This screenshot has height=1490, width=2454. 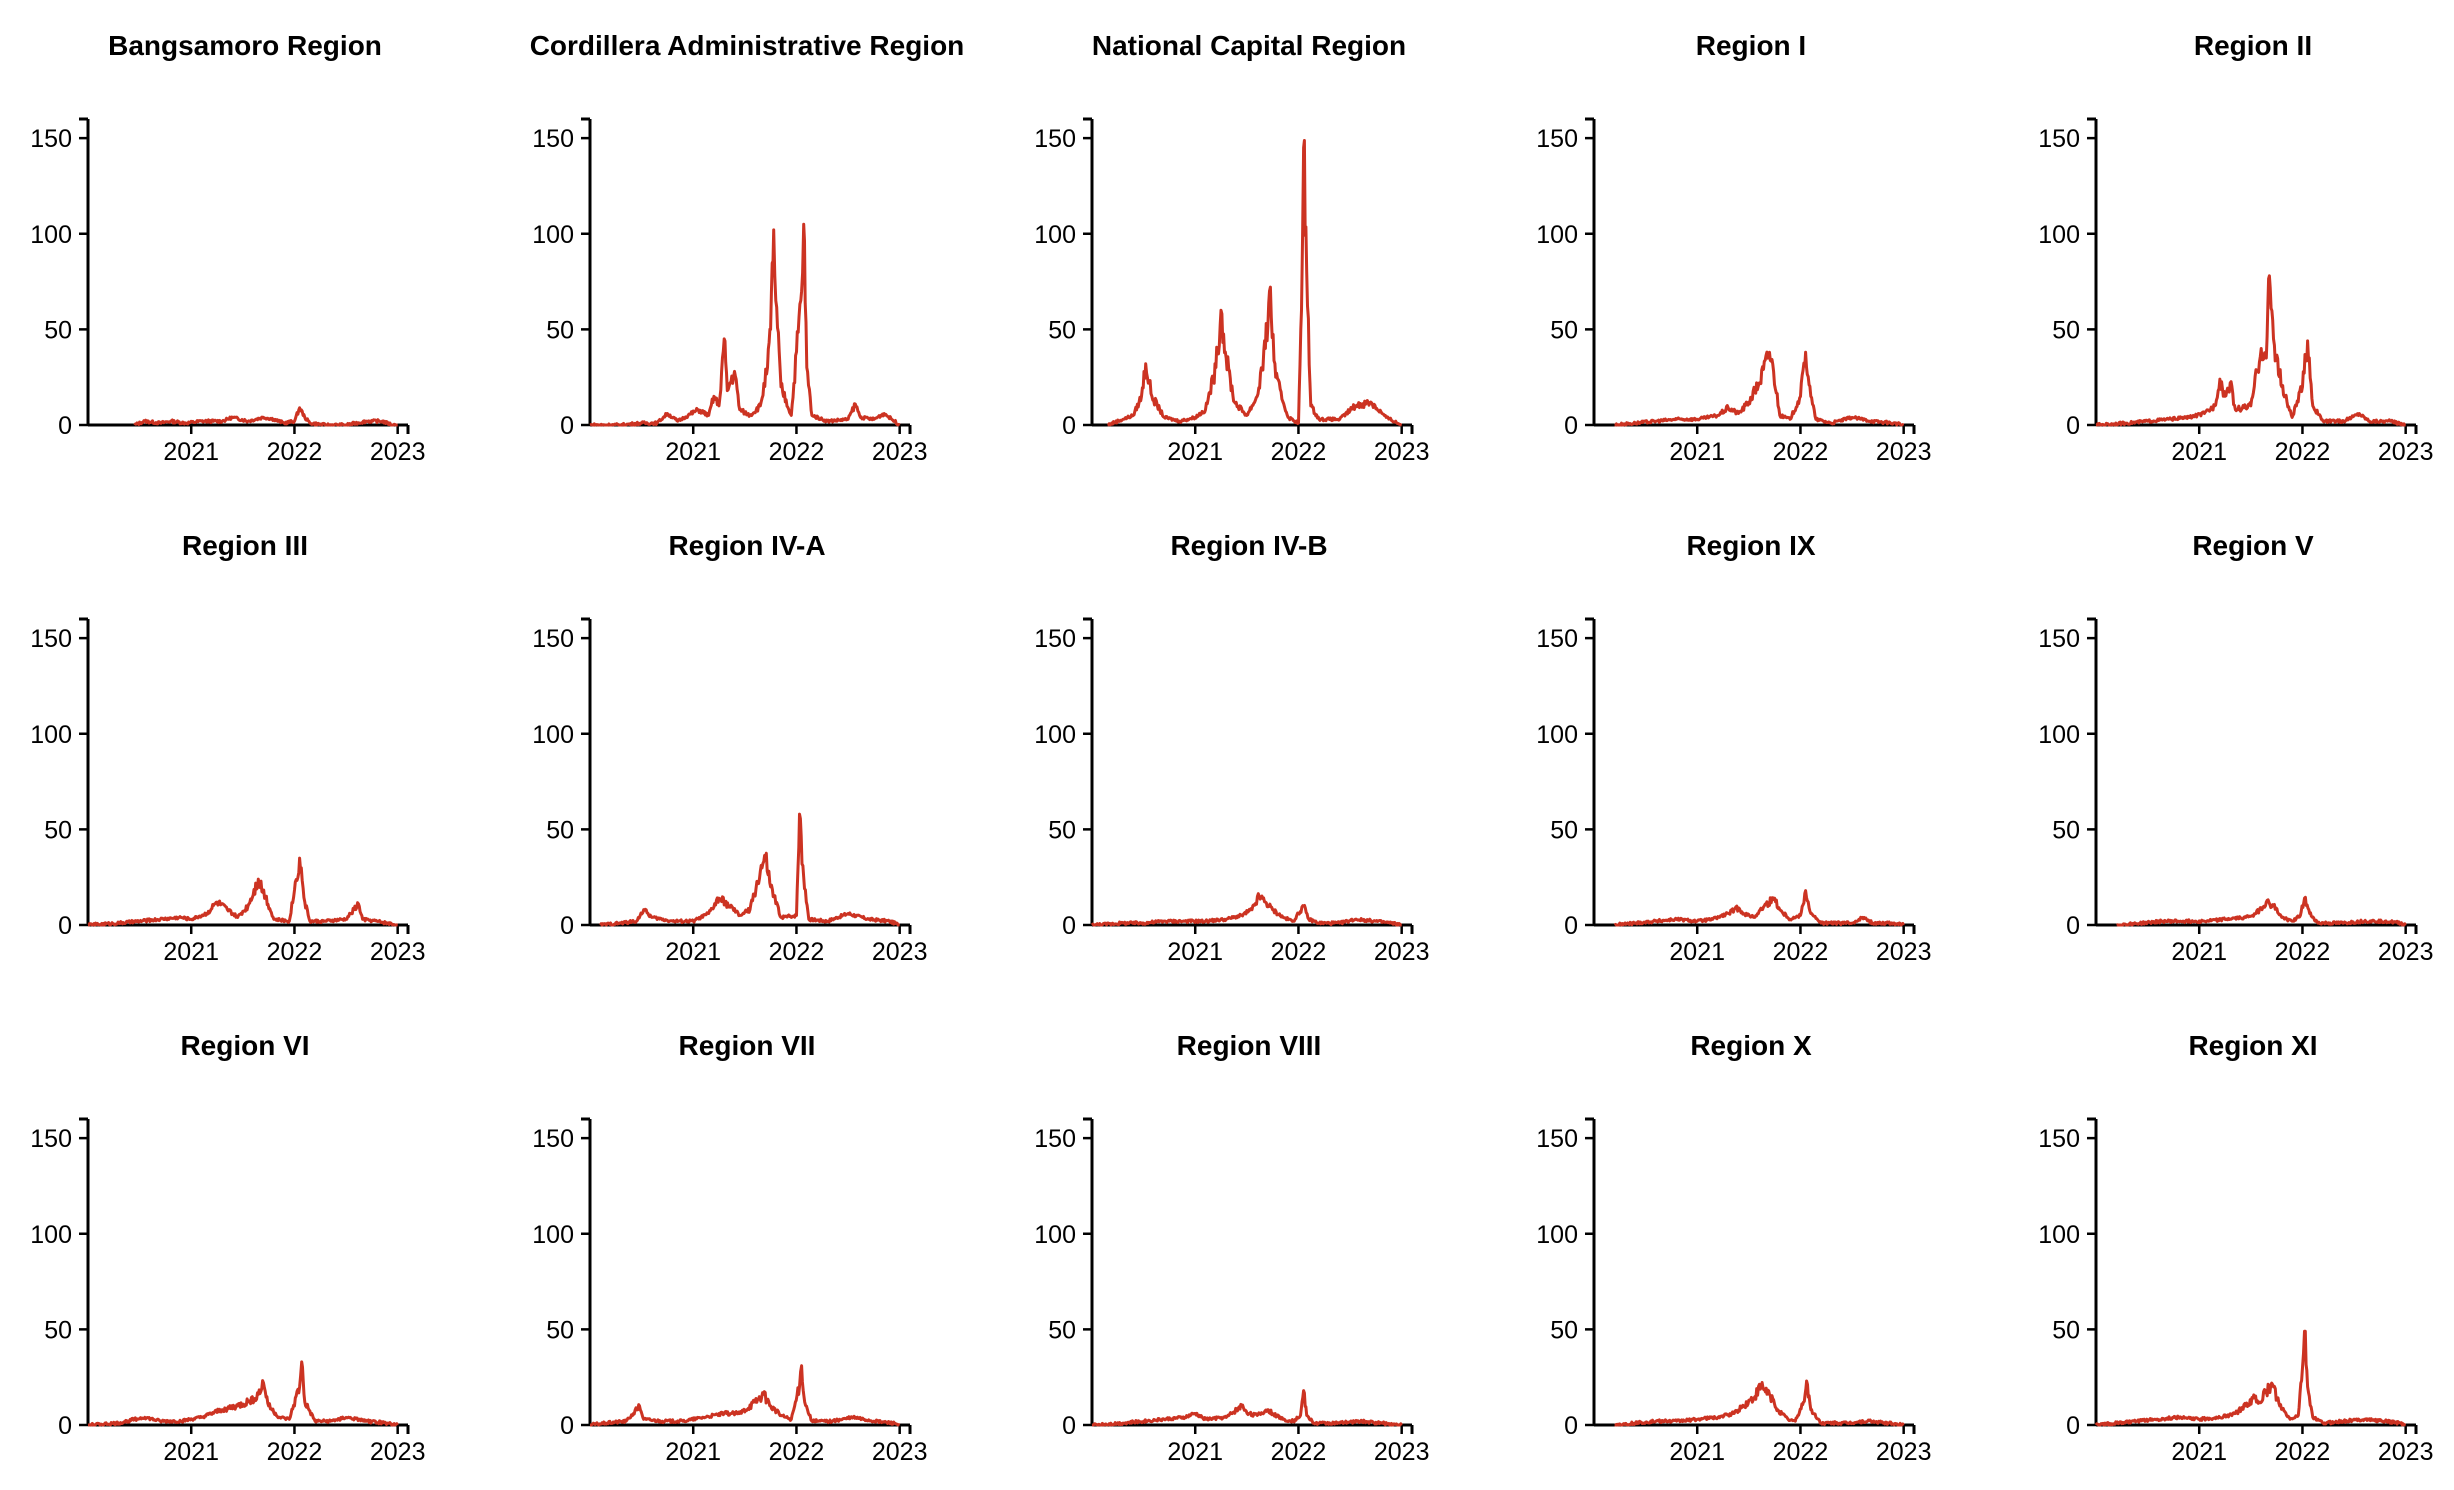 I want to click on chart-panel: Region VI 0 50 100 150 2021 2022 2023, so click(x=245, y=1246).